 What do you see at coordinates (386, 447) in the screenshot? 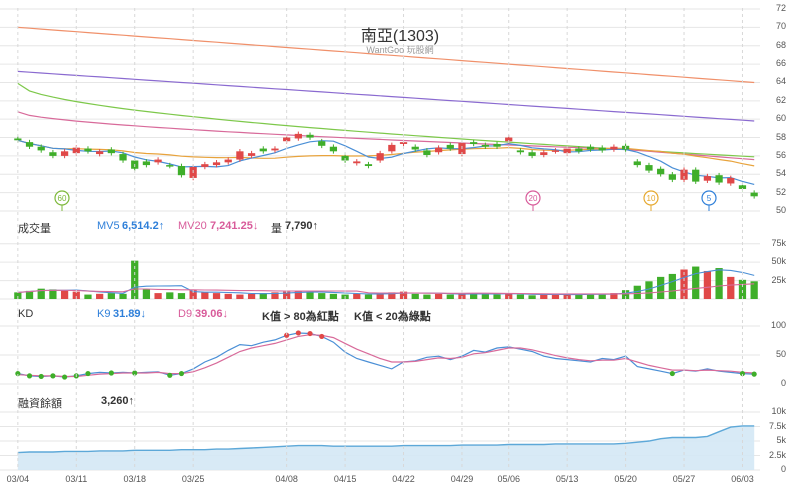
I see `margin-area` at bounding box center [386, 447].